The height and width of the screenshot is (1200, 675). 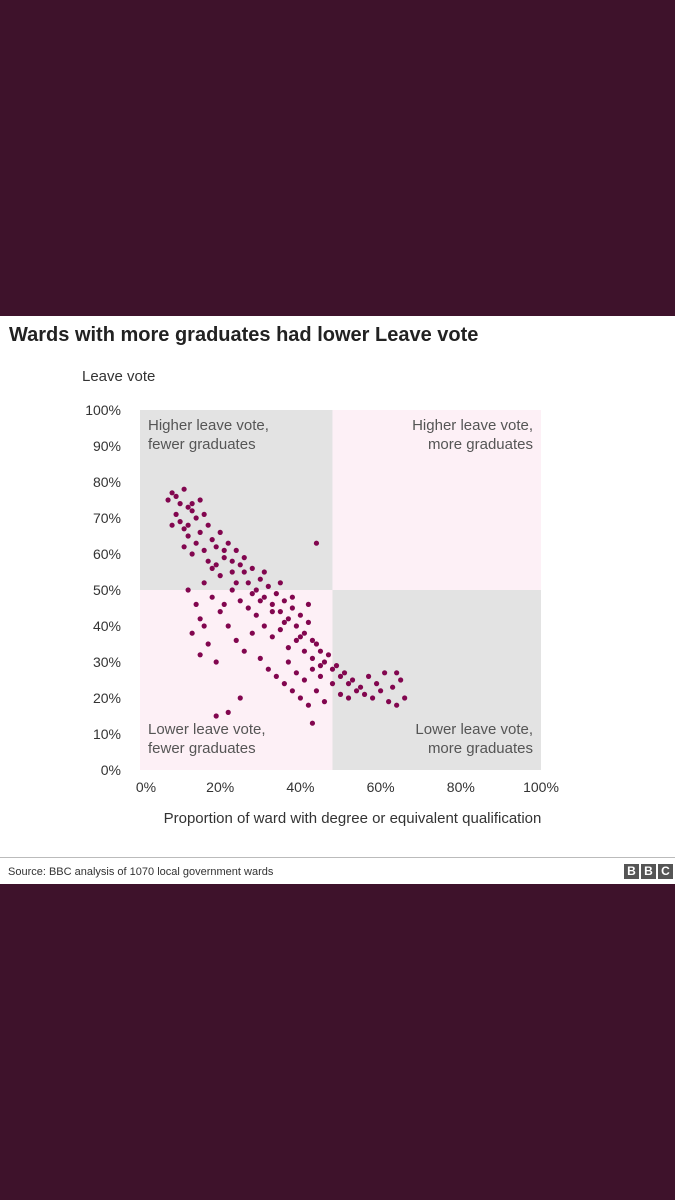 I want to click on quadrant-top-left, so click(x=236, y=500).